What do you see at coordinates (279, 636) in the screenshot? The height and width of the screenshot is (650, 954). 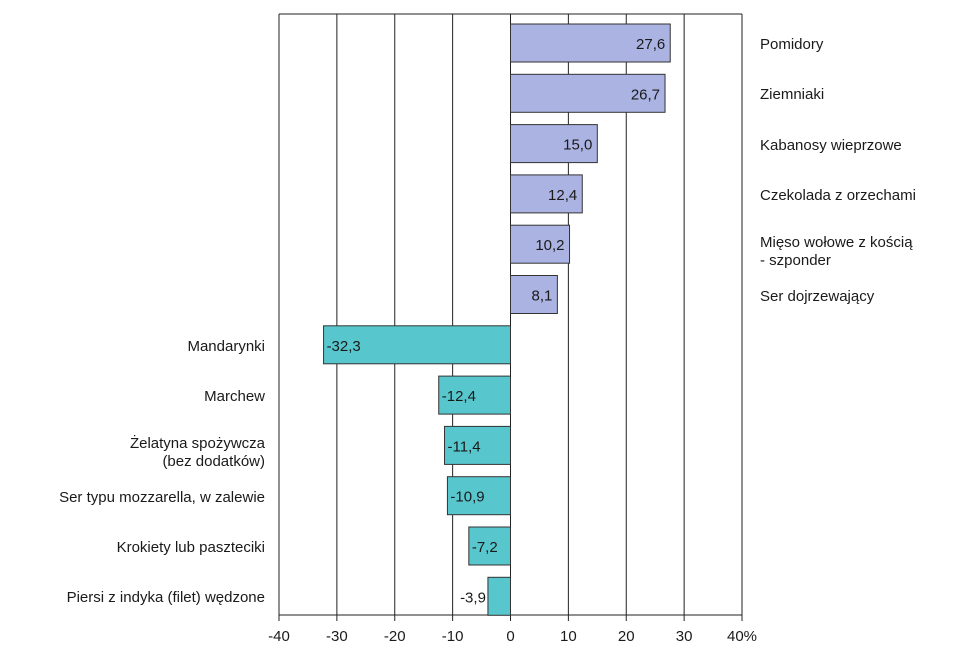 I see `x-tick-label: -40` at bounding box center [279, 636].